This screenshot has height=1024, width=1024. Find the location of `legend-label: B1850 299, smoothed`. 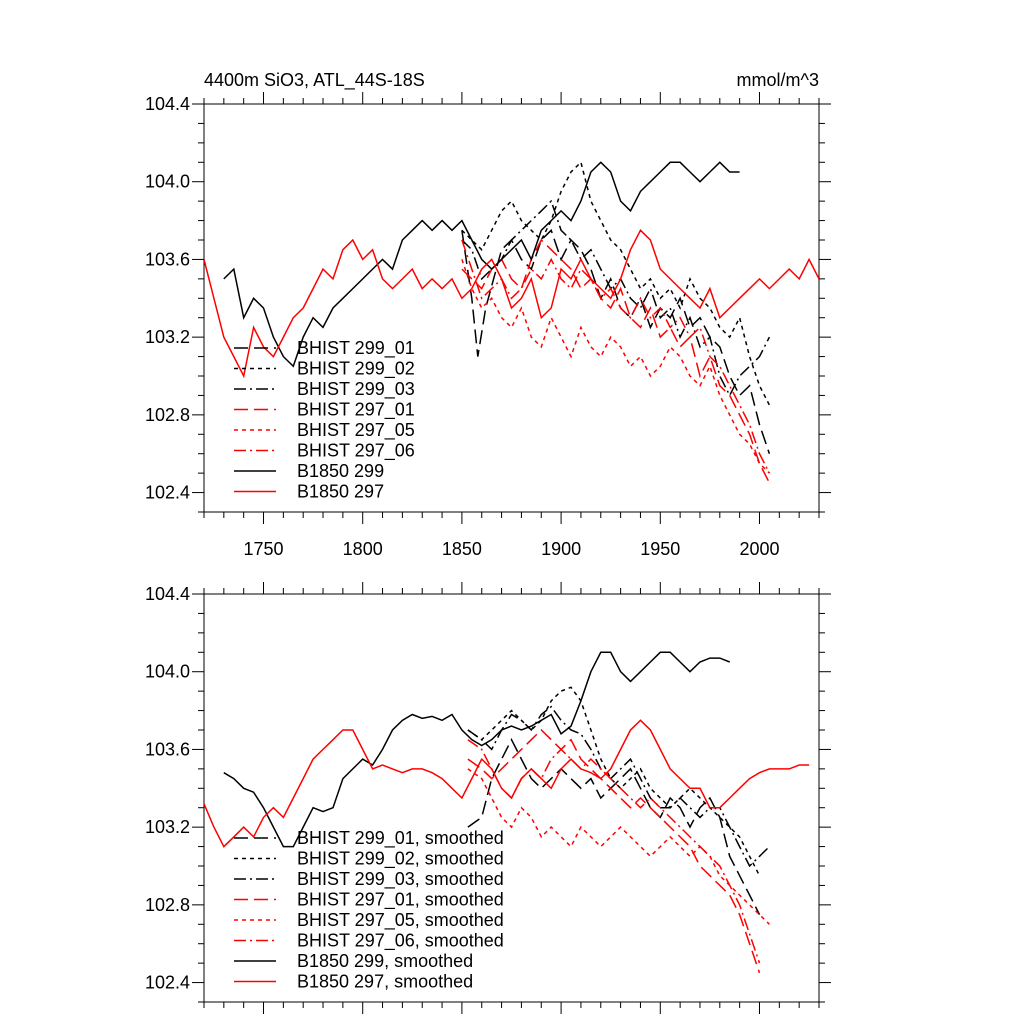

legend-label: B1850 299, smoothed is located at coordinates (385, 961).